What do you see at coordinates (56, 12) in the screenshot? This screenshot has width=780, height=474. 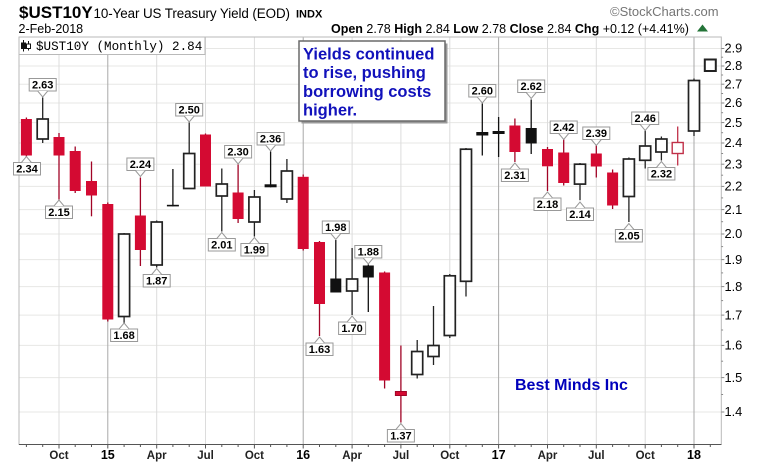 I see `svg-text: $UST10Y` at bounding box center [56, 12].